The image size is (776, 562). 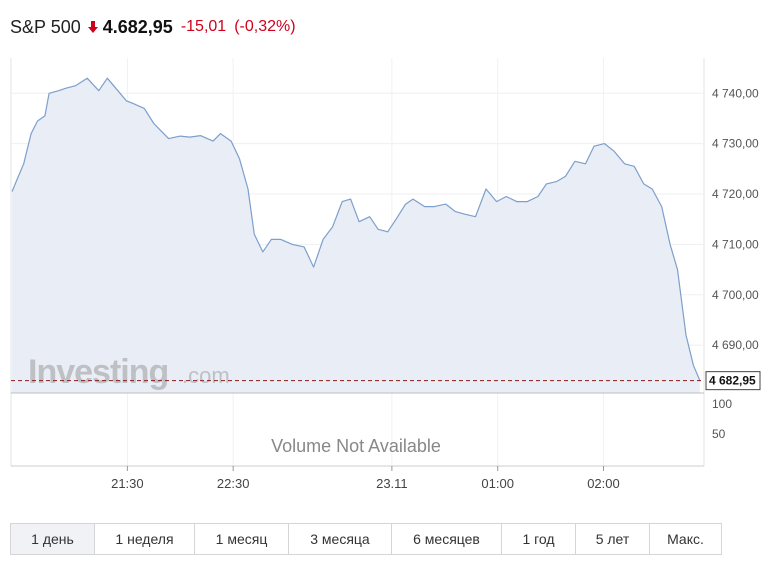 I want to click on y-tick-label: 4 710,00, so click(x=735, y=244).